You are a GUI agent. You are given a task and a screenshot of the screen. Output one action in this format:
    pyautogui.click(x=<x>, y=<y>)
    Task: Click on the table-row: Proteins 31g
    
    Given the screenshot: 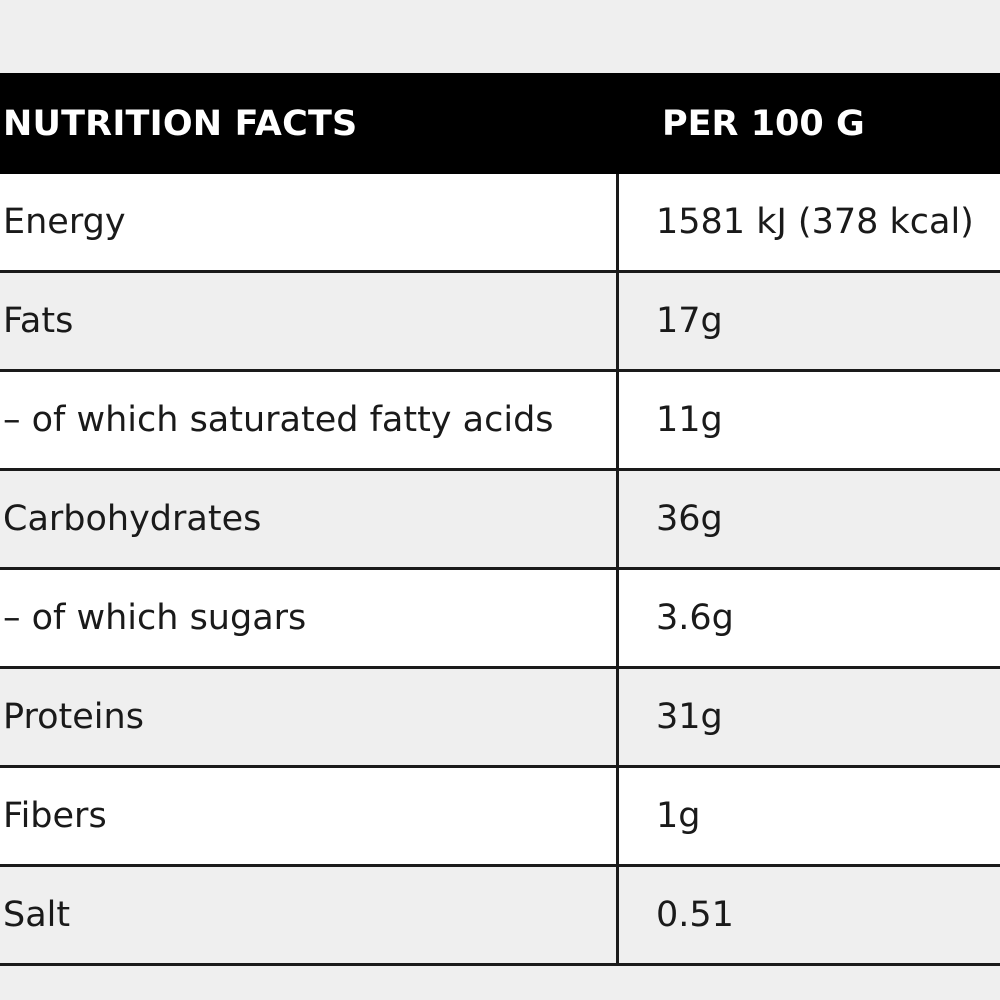 What is the action you would take?
    pyautogui.click(x=500, y=718)
    